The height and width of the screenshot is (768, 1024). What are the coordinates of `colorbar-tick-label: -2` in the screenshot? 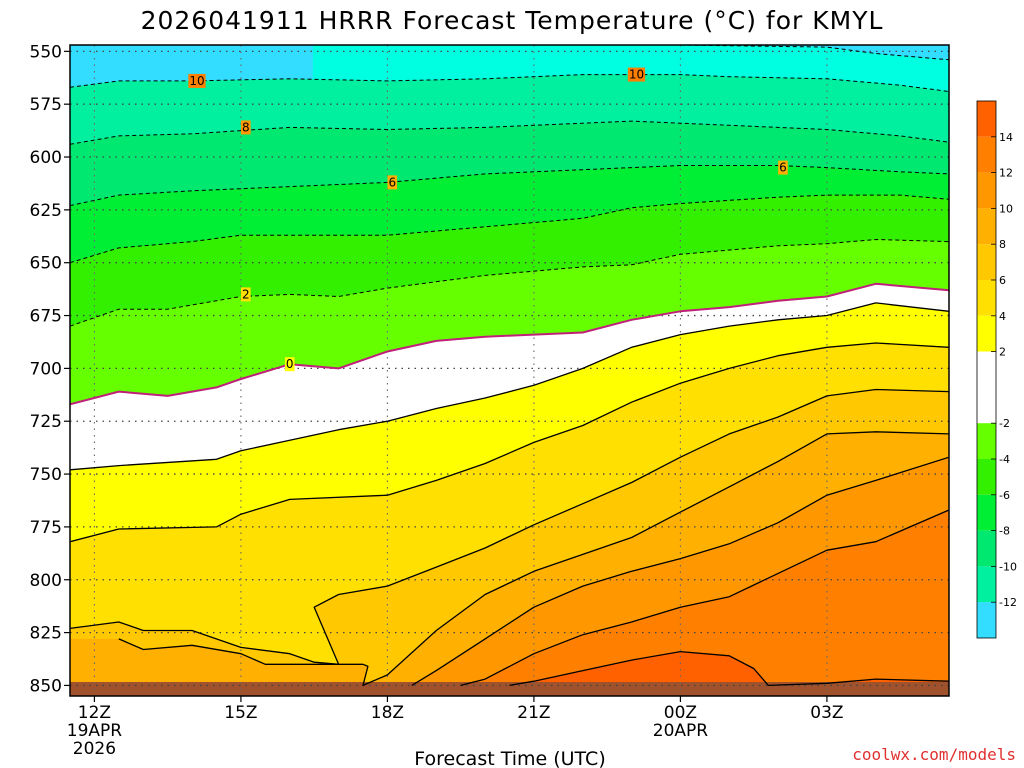 It's located at (1004, 423).